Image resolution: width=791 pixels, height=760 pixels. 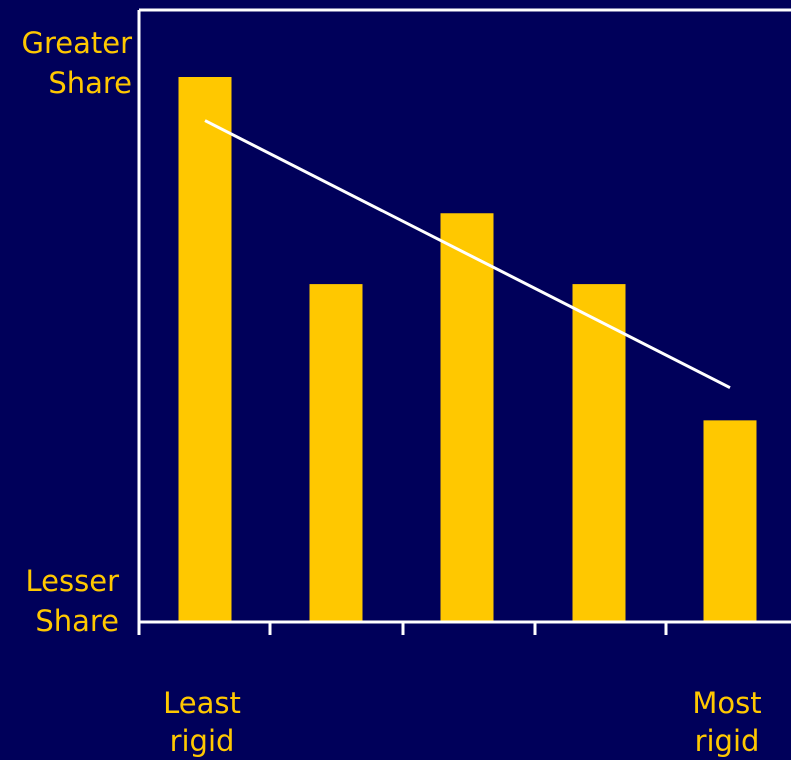 I want to click on x-label-right-line1: Most, so click(x=726, y=703).